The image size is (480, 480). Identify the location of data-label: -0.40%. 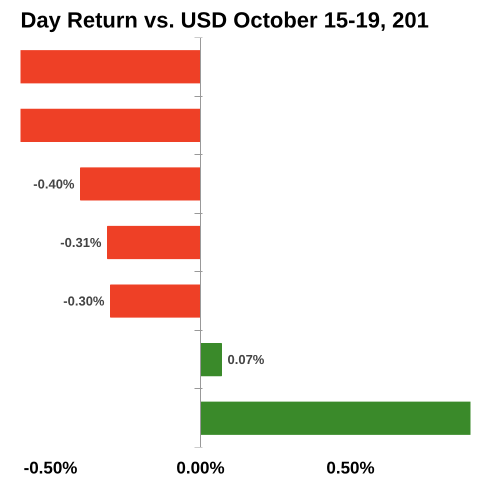
(54, 184).